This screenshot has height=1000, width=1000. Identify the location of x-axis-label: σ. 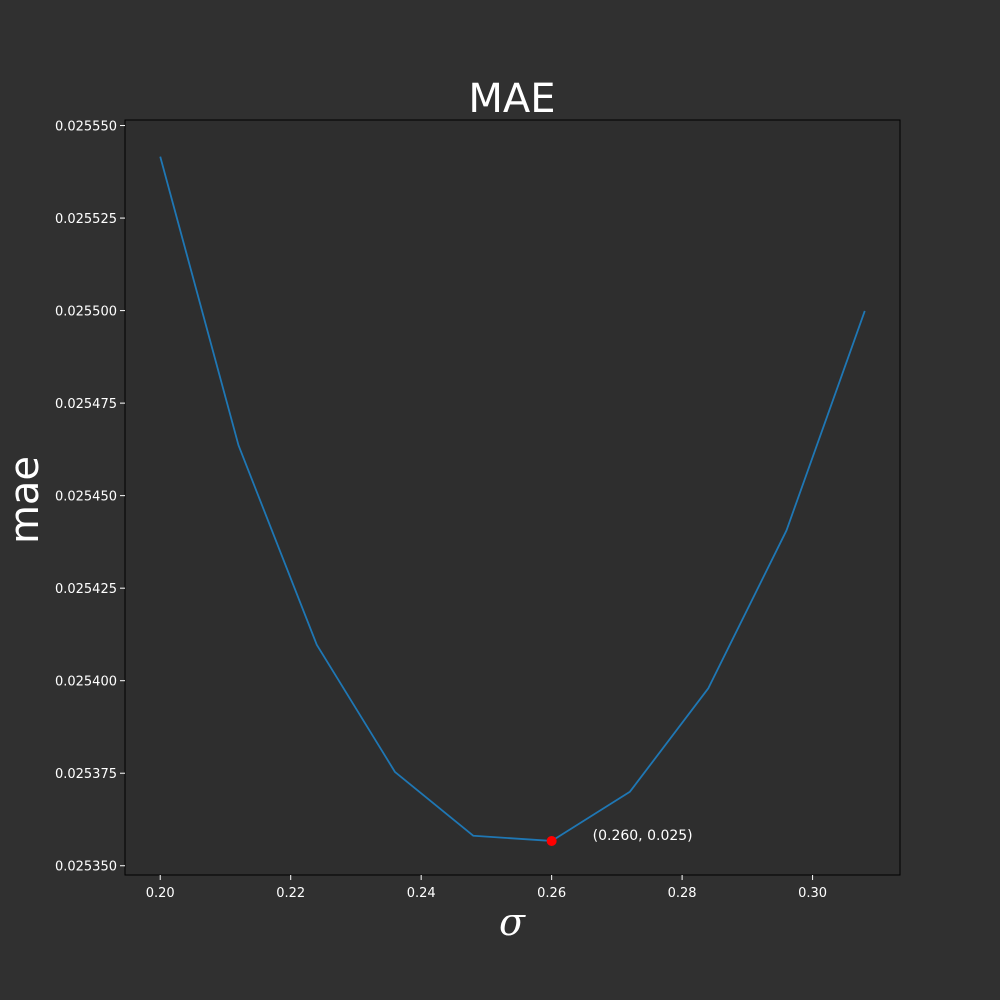
(512, 922).